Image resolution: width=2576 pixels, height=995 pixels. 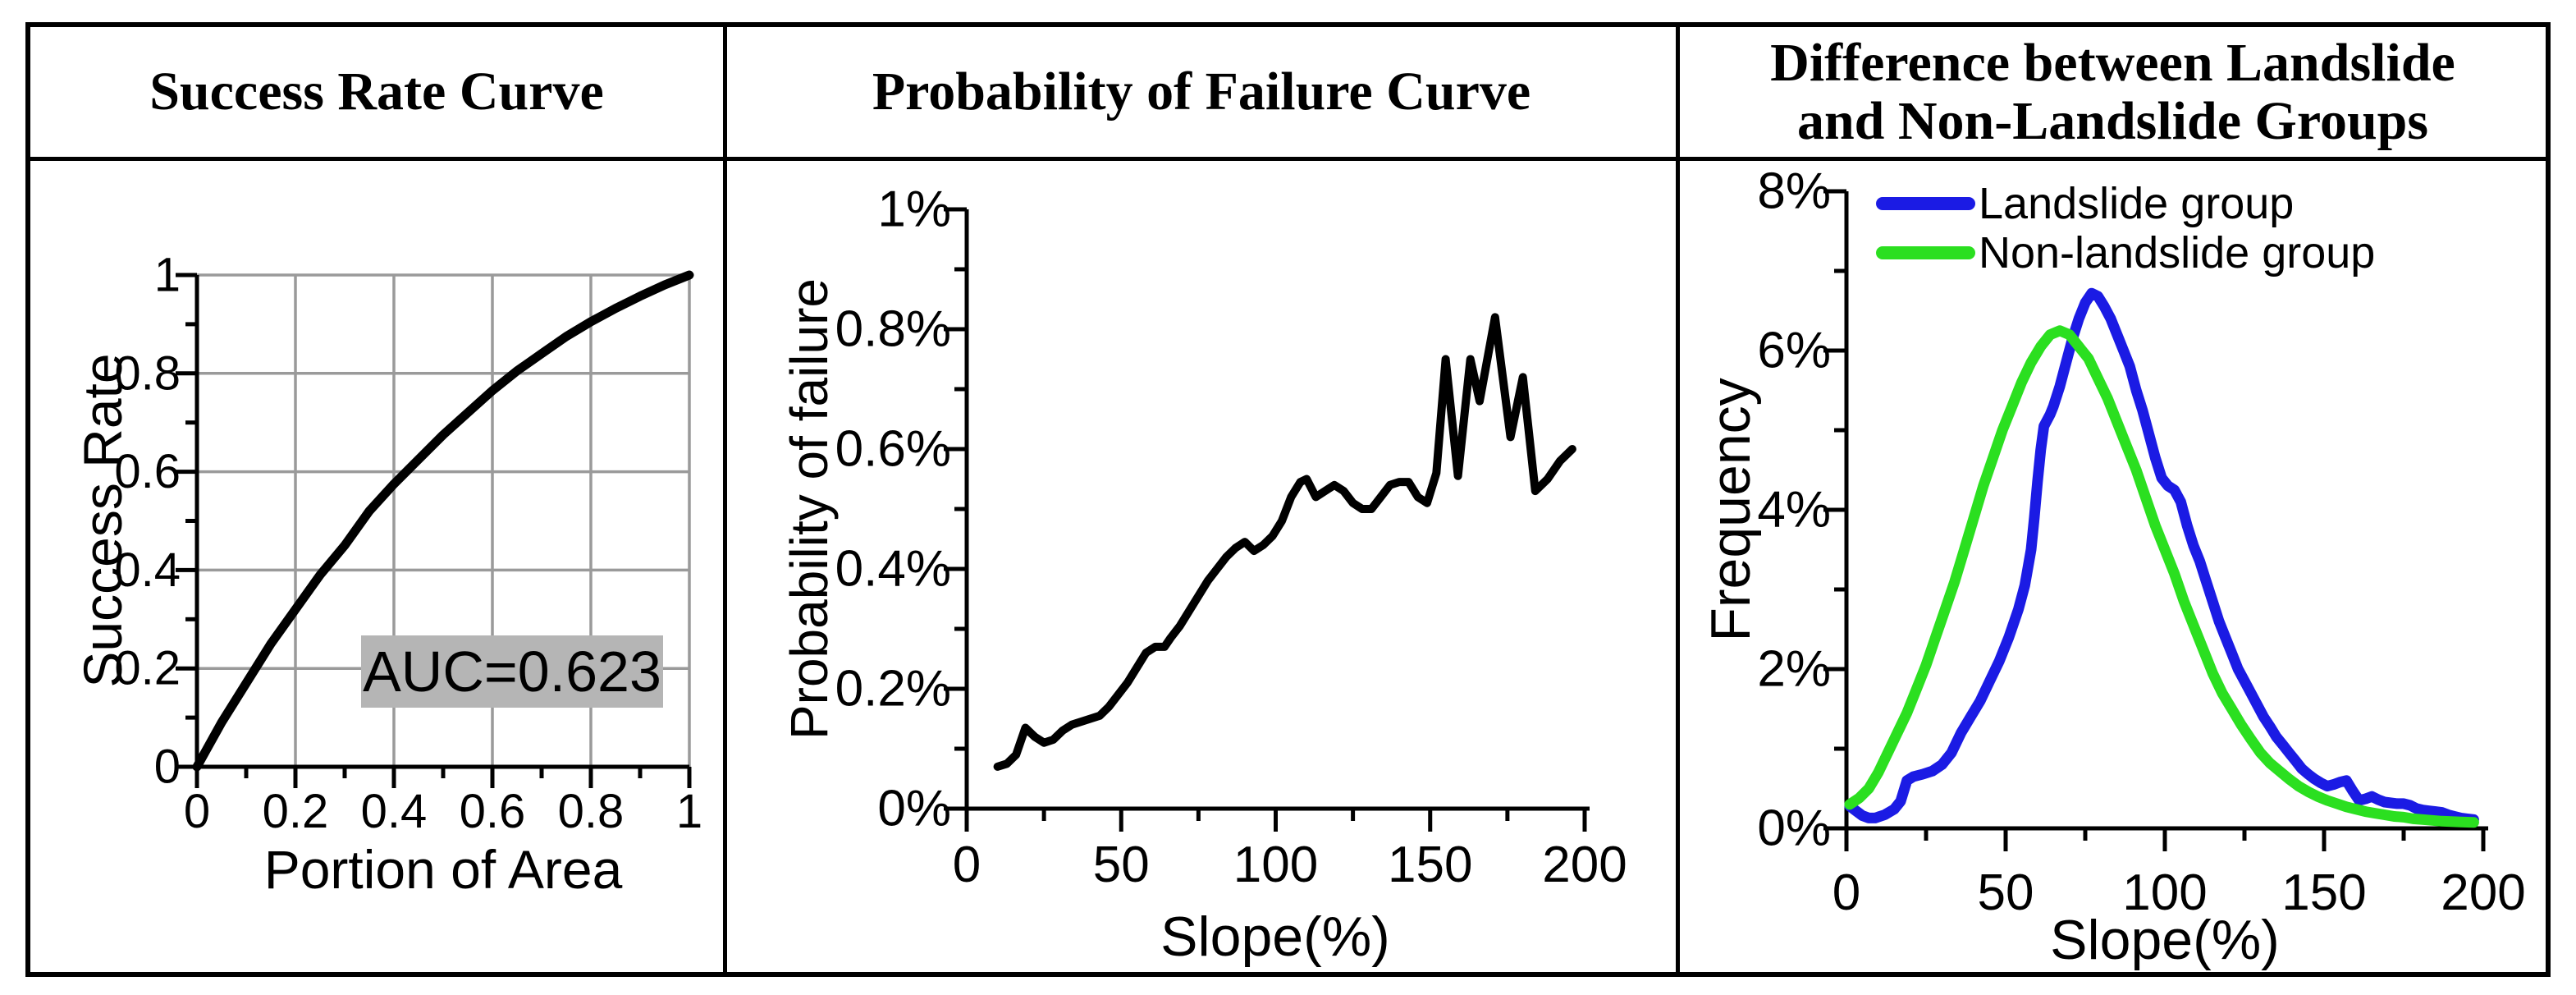 I want to click on panel2-title-cell: Probability of Failure Curve, so click(x=1203, y=92).